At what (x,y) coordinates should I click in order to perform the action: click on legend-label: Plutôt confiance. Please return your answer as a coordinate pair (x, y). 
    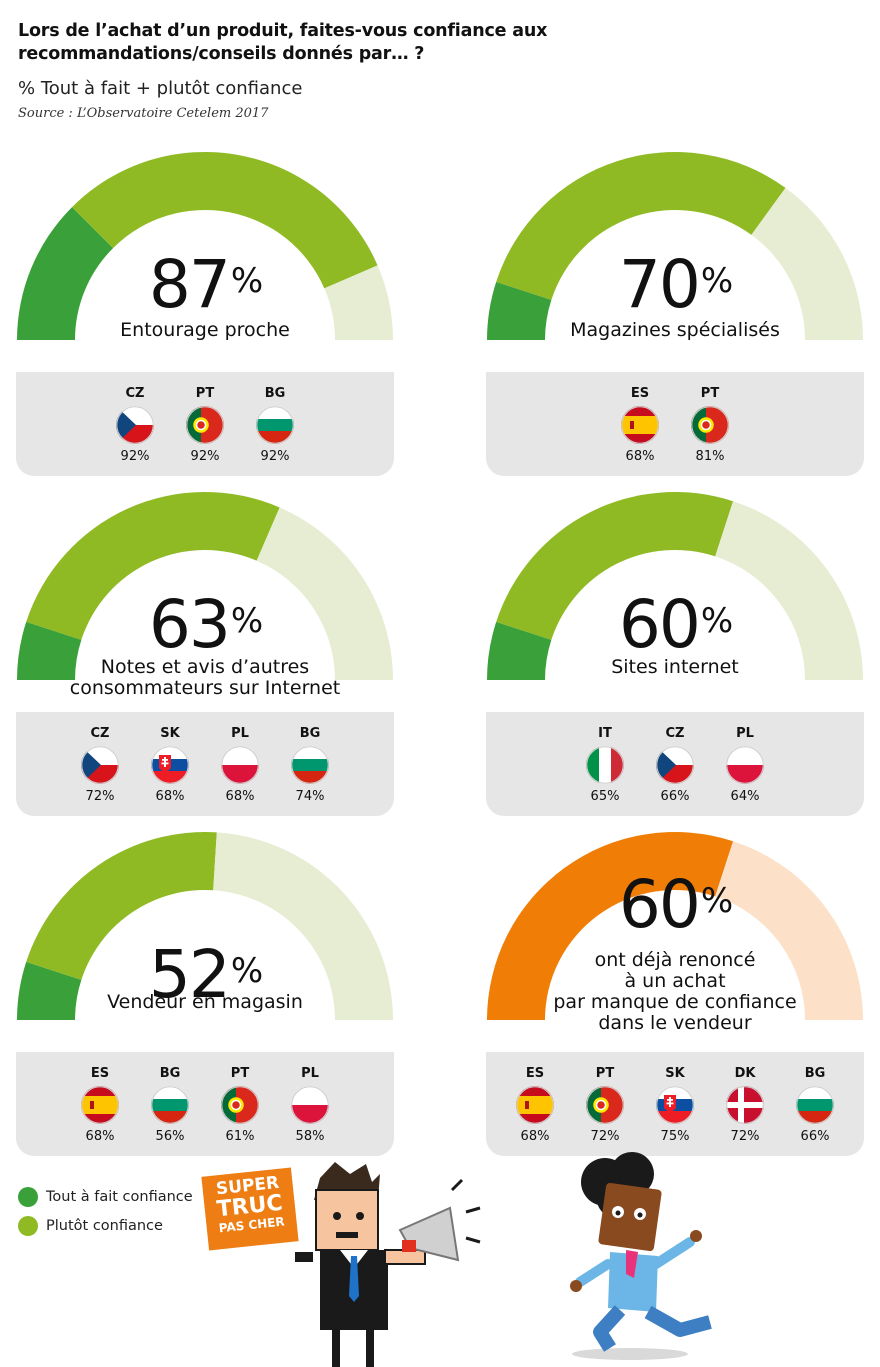
    Looking at the image, I should click on (104, 1225).